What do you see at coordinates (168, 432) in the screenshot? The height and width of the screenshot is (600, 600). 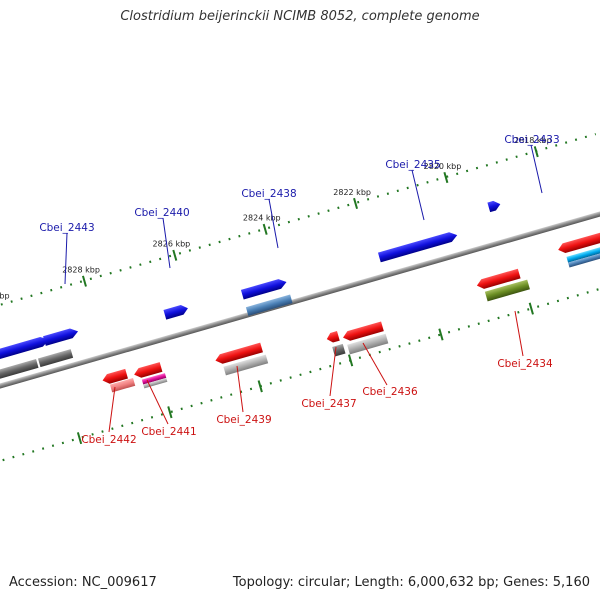 I see `gene-label-cbei-2441: Cbei_2441` at bounding box center [168, 432].